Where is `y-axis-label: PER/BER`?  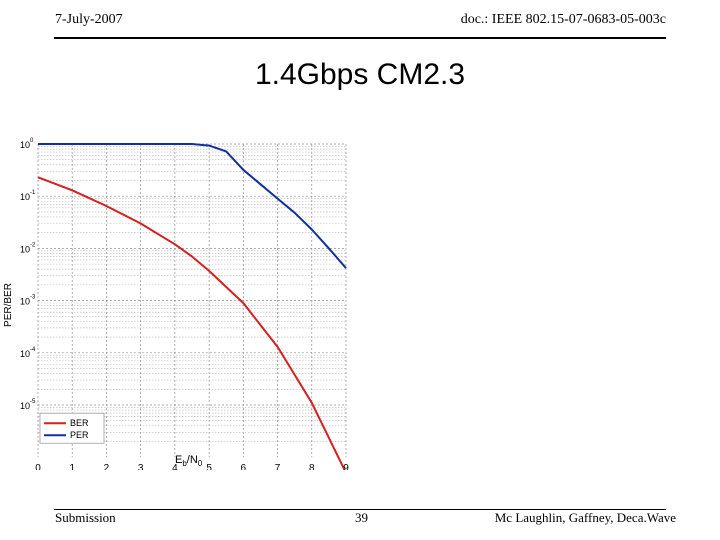
y-axis-label: PER/BER is located at coordinates (8, 305).